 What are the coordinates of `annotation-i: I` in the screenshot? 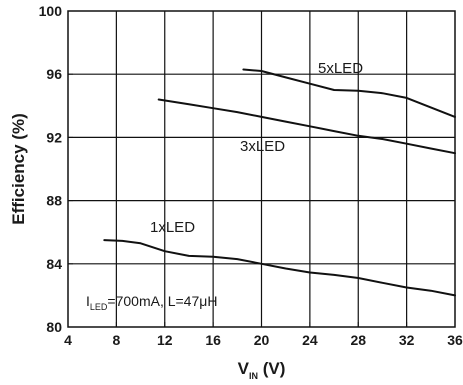 It's located at (88, 301).